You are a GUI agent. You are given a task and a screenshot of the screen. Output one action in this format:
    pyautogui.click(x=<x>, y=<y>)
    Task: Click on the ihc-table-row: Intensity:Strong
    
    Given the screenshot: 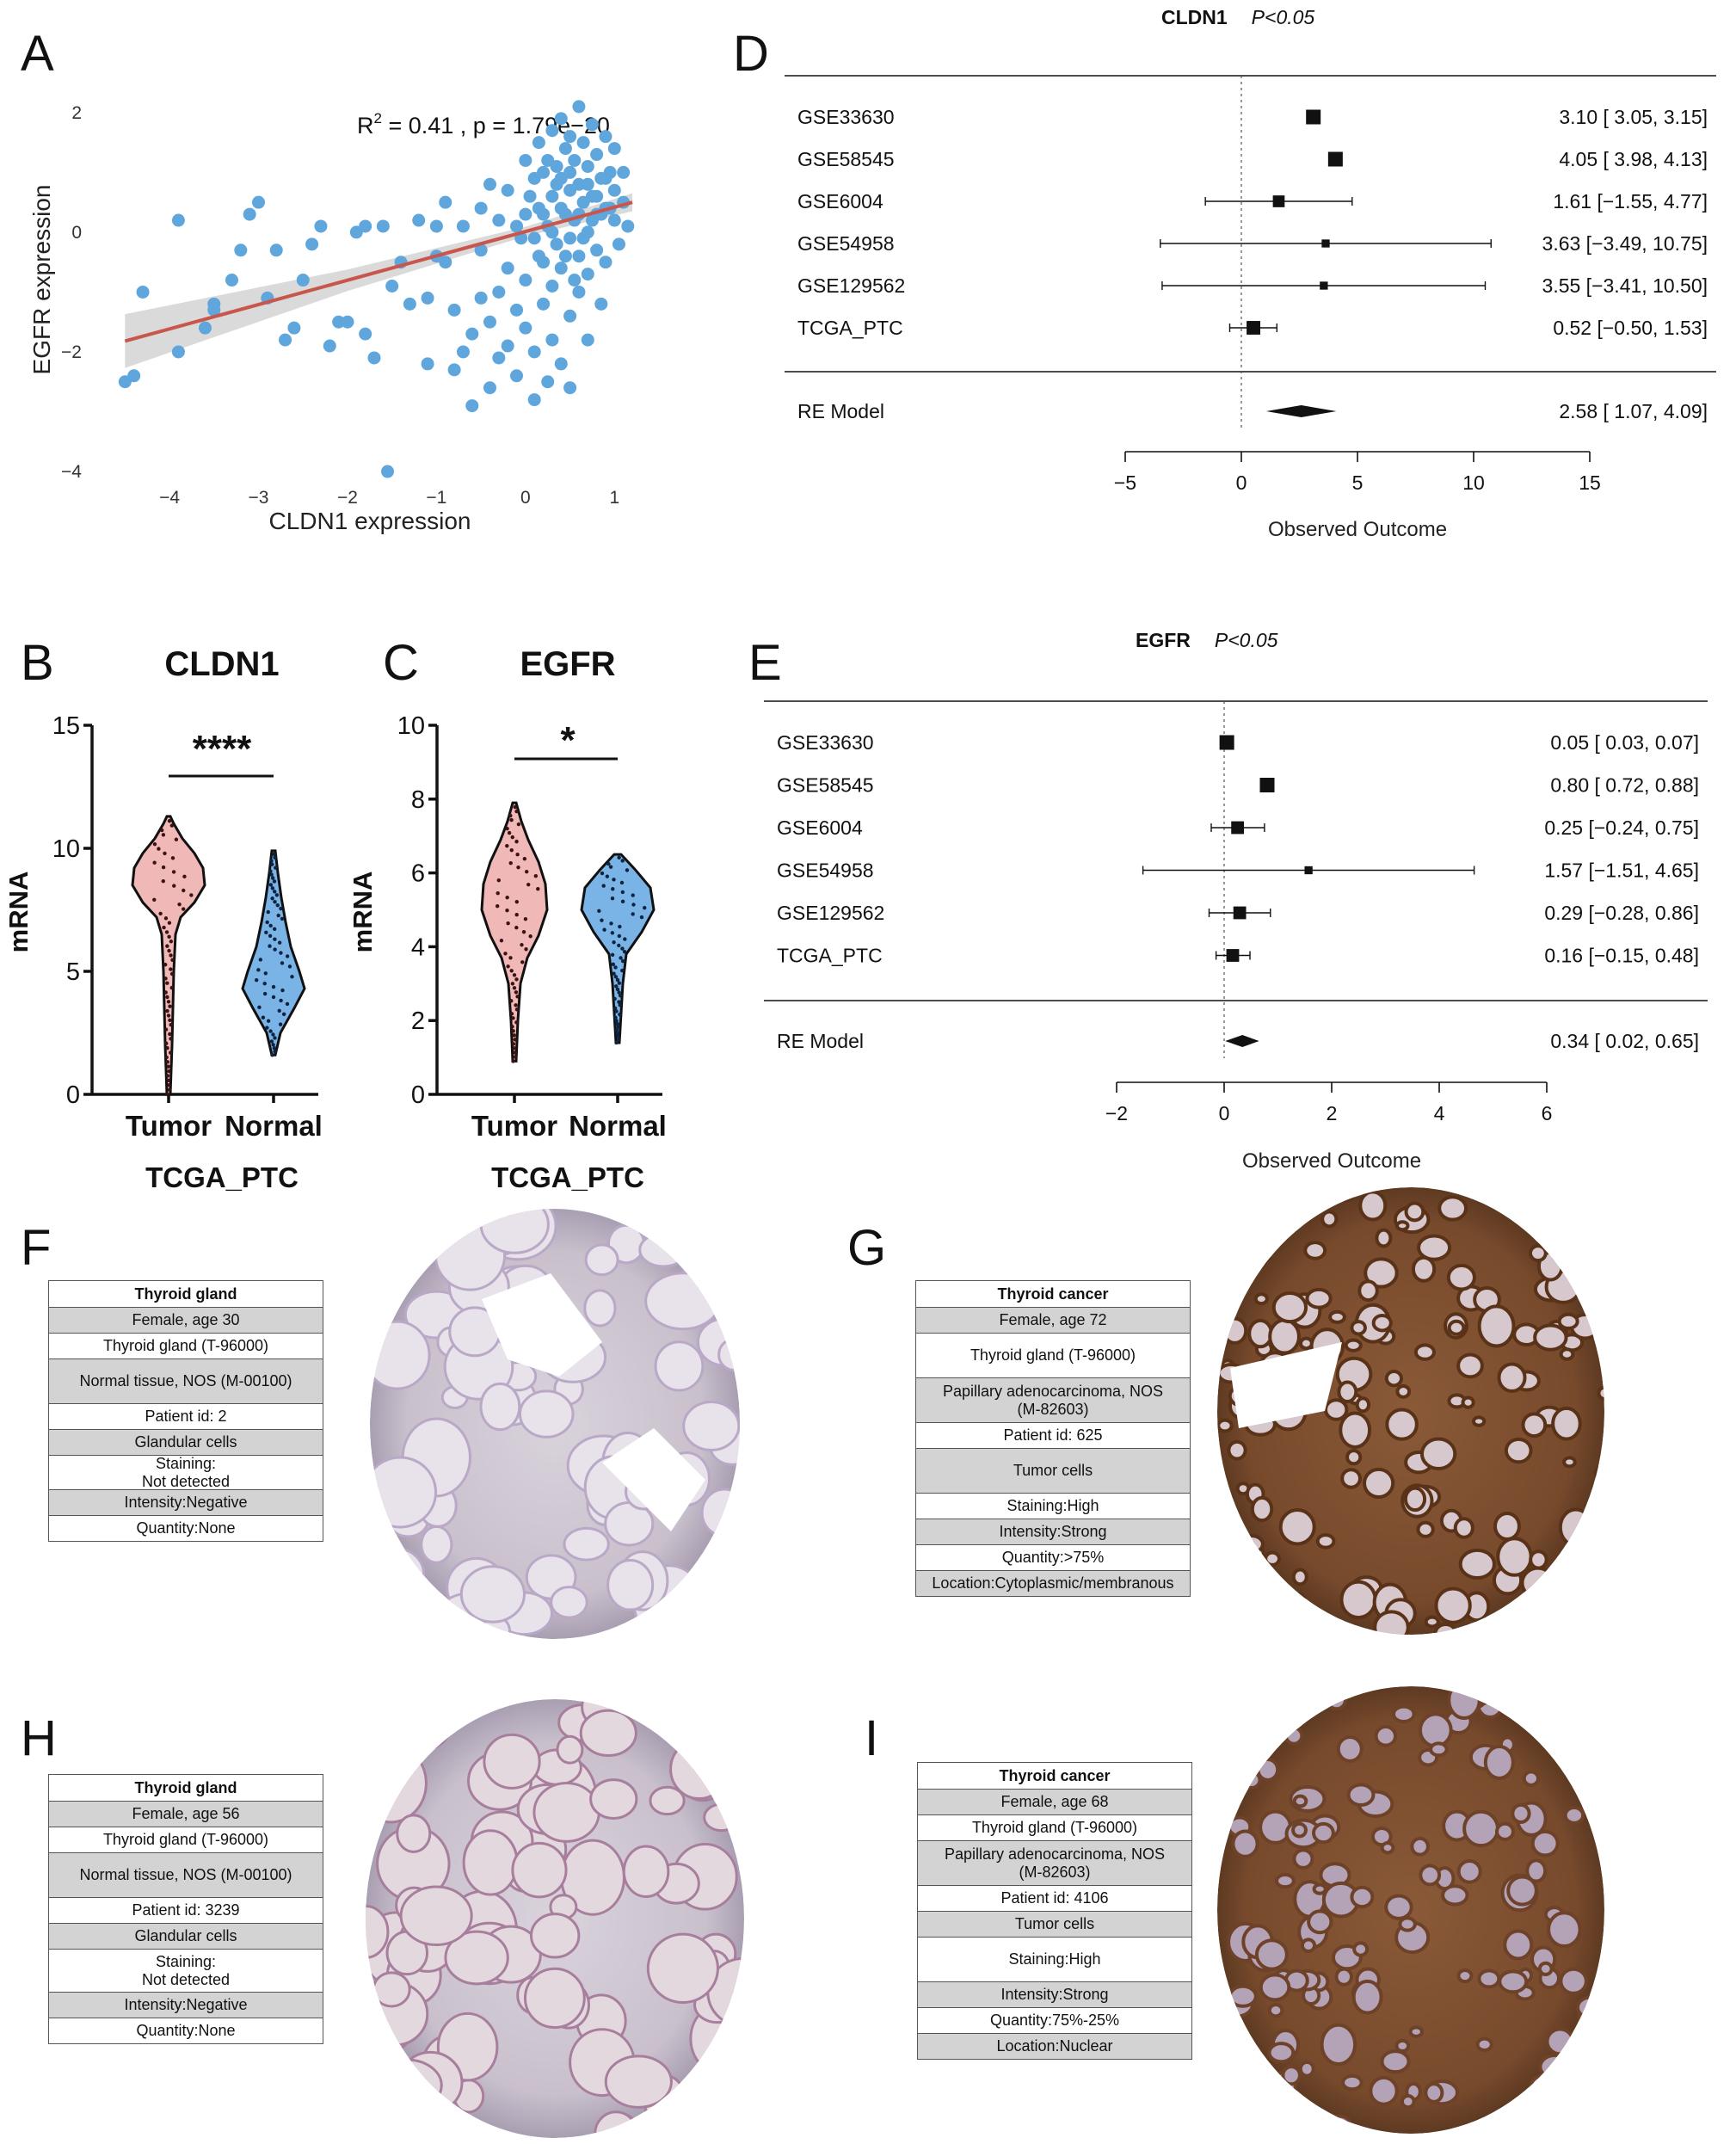 What is the action you would take?
    pyautogui.click(x=1053, y=1531)
    